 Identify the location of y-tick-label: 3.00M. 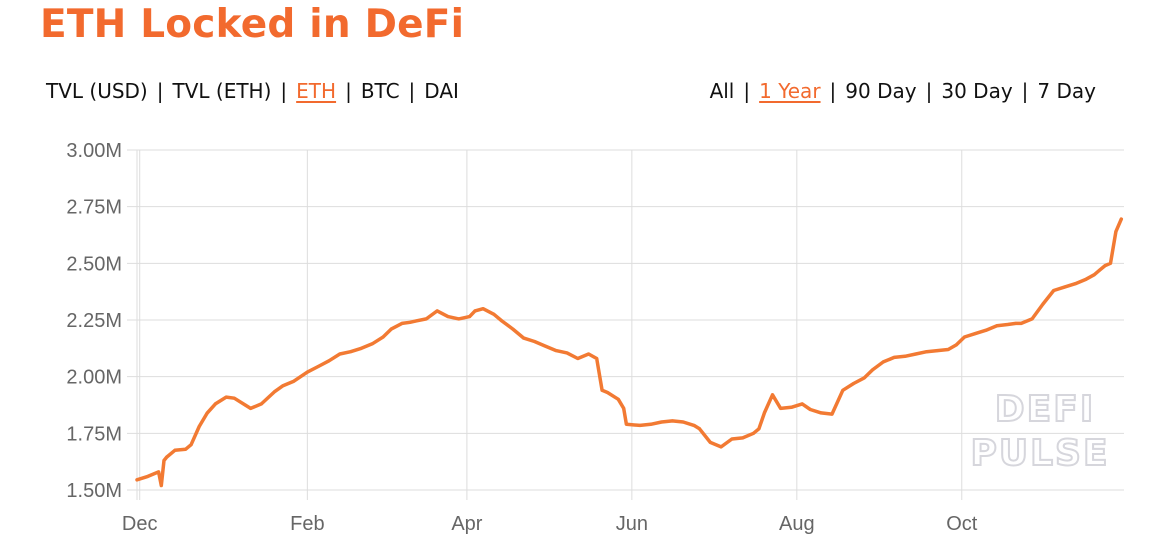
(94, 151).